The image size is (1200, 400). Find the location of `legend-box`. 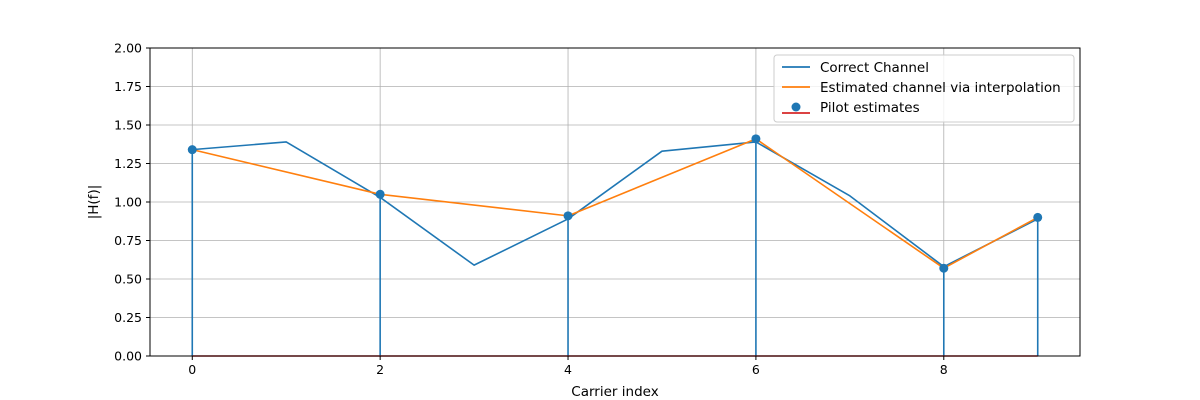

legend-box is located at coordinates (924, 88).